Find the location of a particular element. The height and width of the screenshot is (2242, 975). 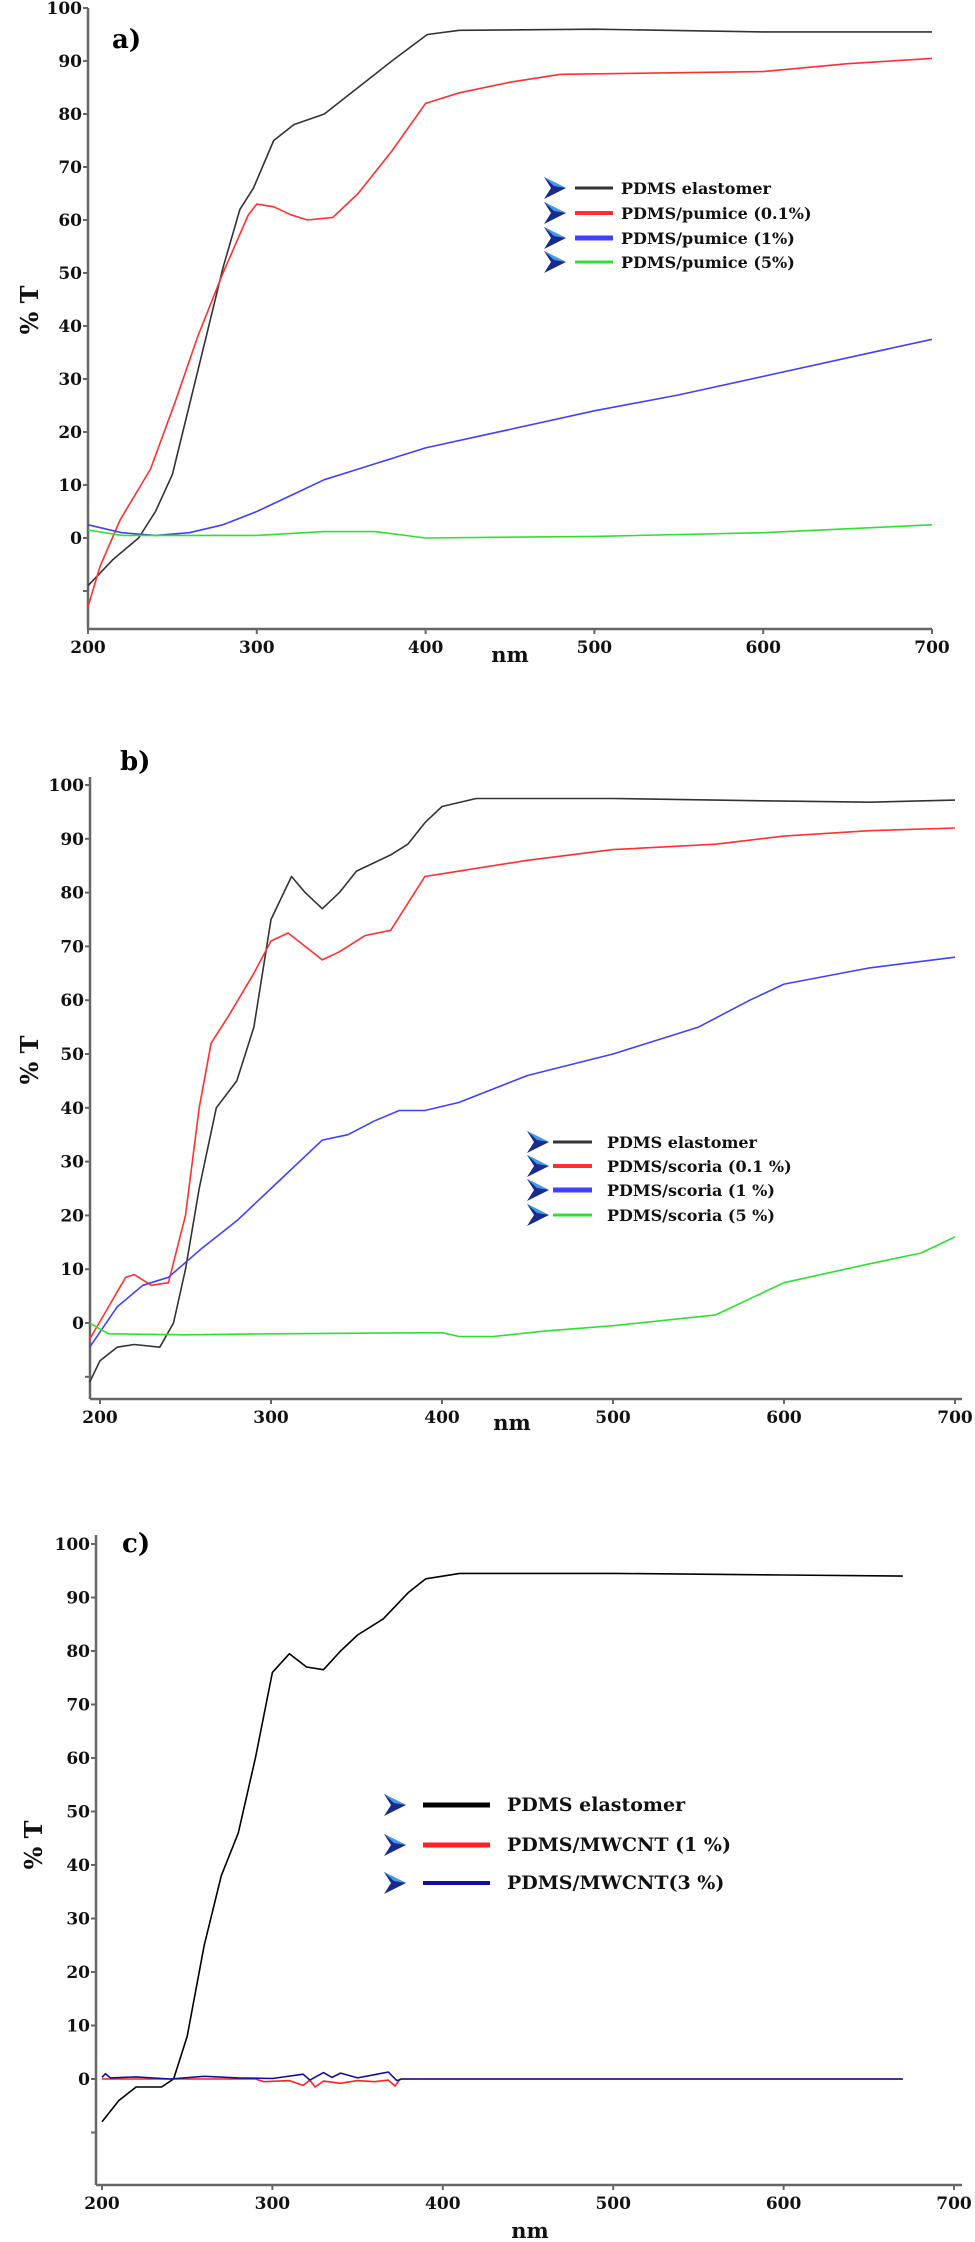

legend-item: PDMS/MWCNT(3 %) is located at coordinates (554, 1883).